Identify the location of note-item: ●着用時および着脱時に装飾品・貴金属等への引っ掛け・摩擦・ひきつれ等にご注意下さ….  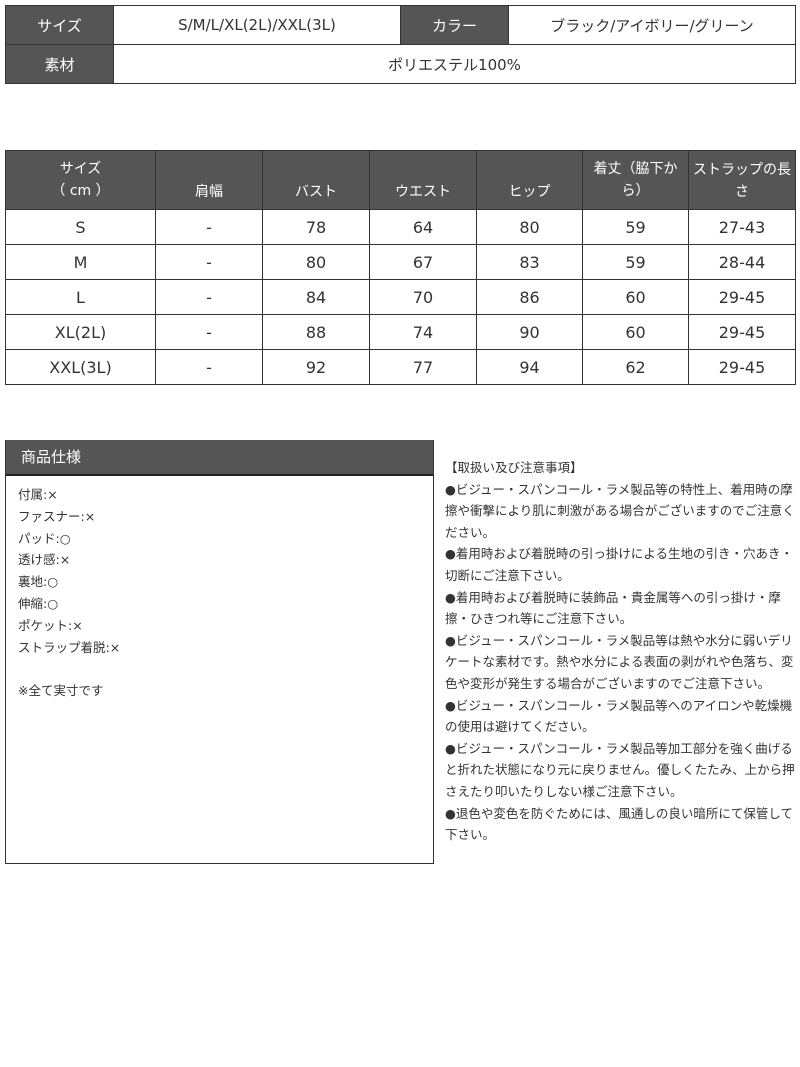
(613, 608).